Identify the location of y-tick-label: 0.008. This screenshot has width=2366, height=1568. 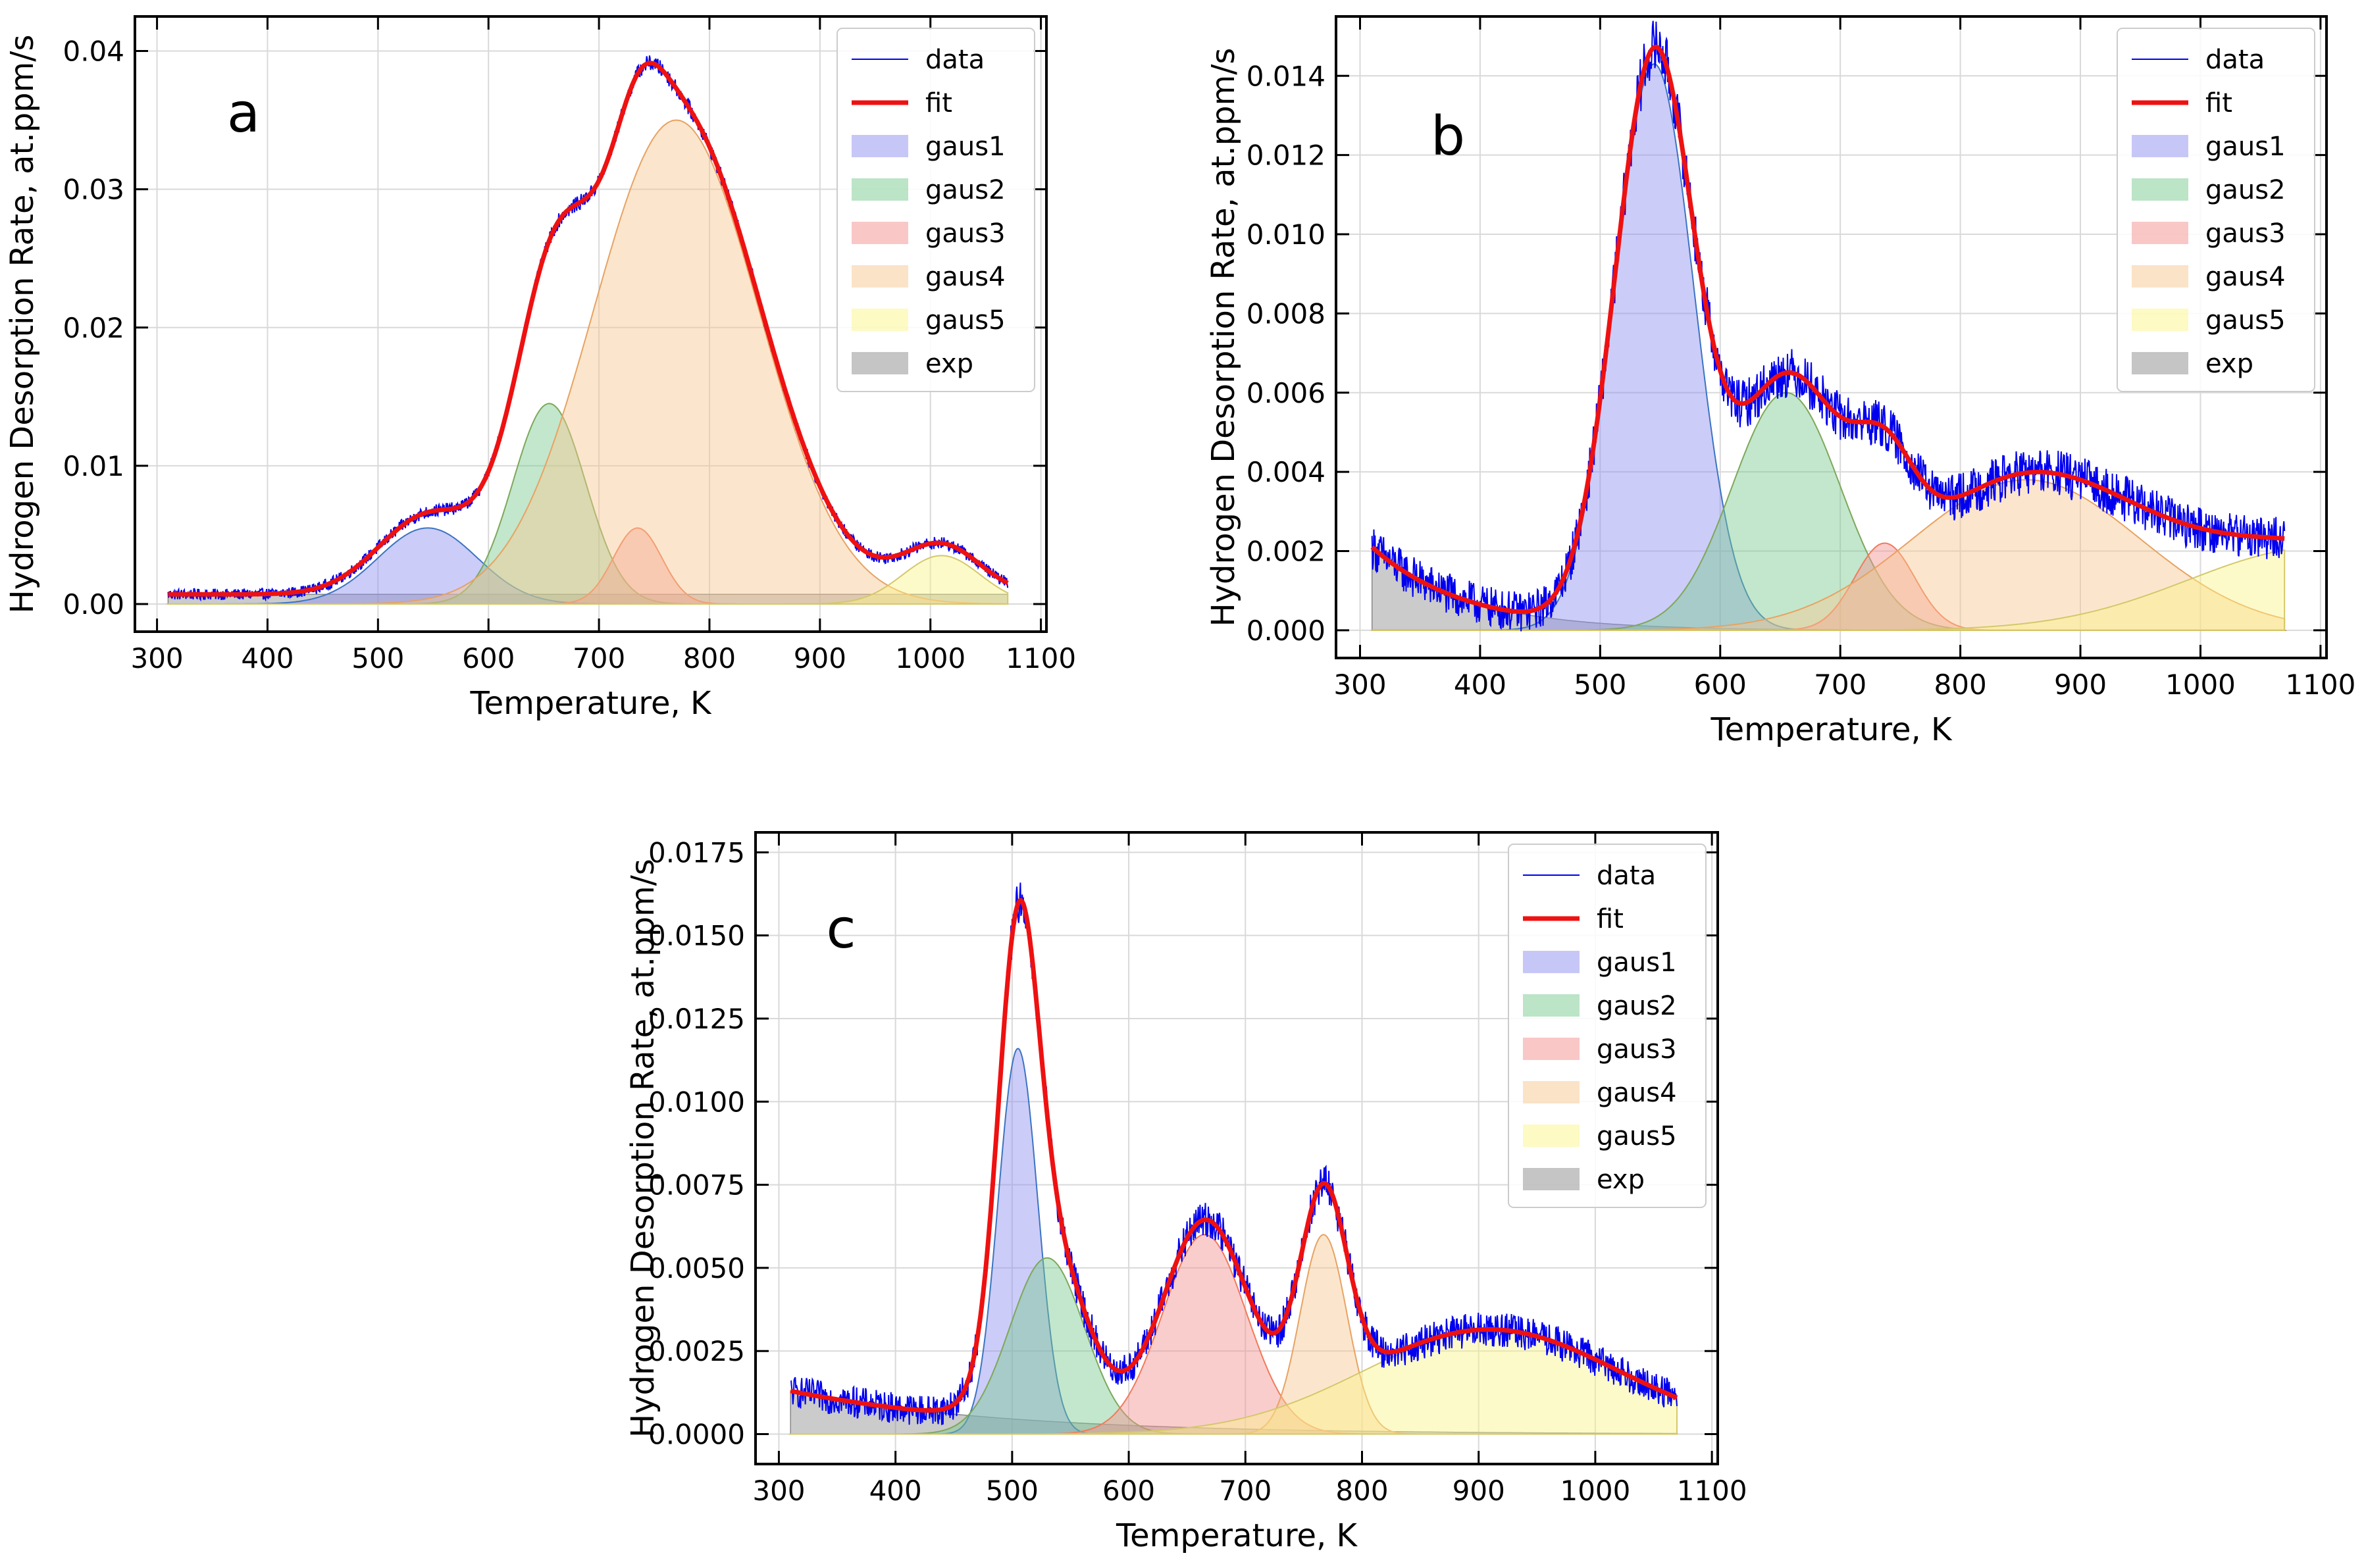
(1286, 313).